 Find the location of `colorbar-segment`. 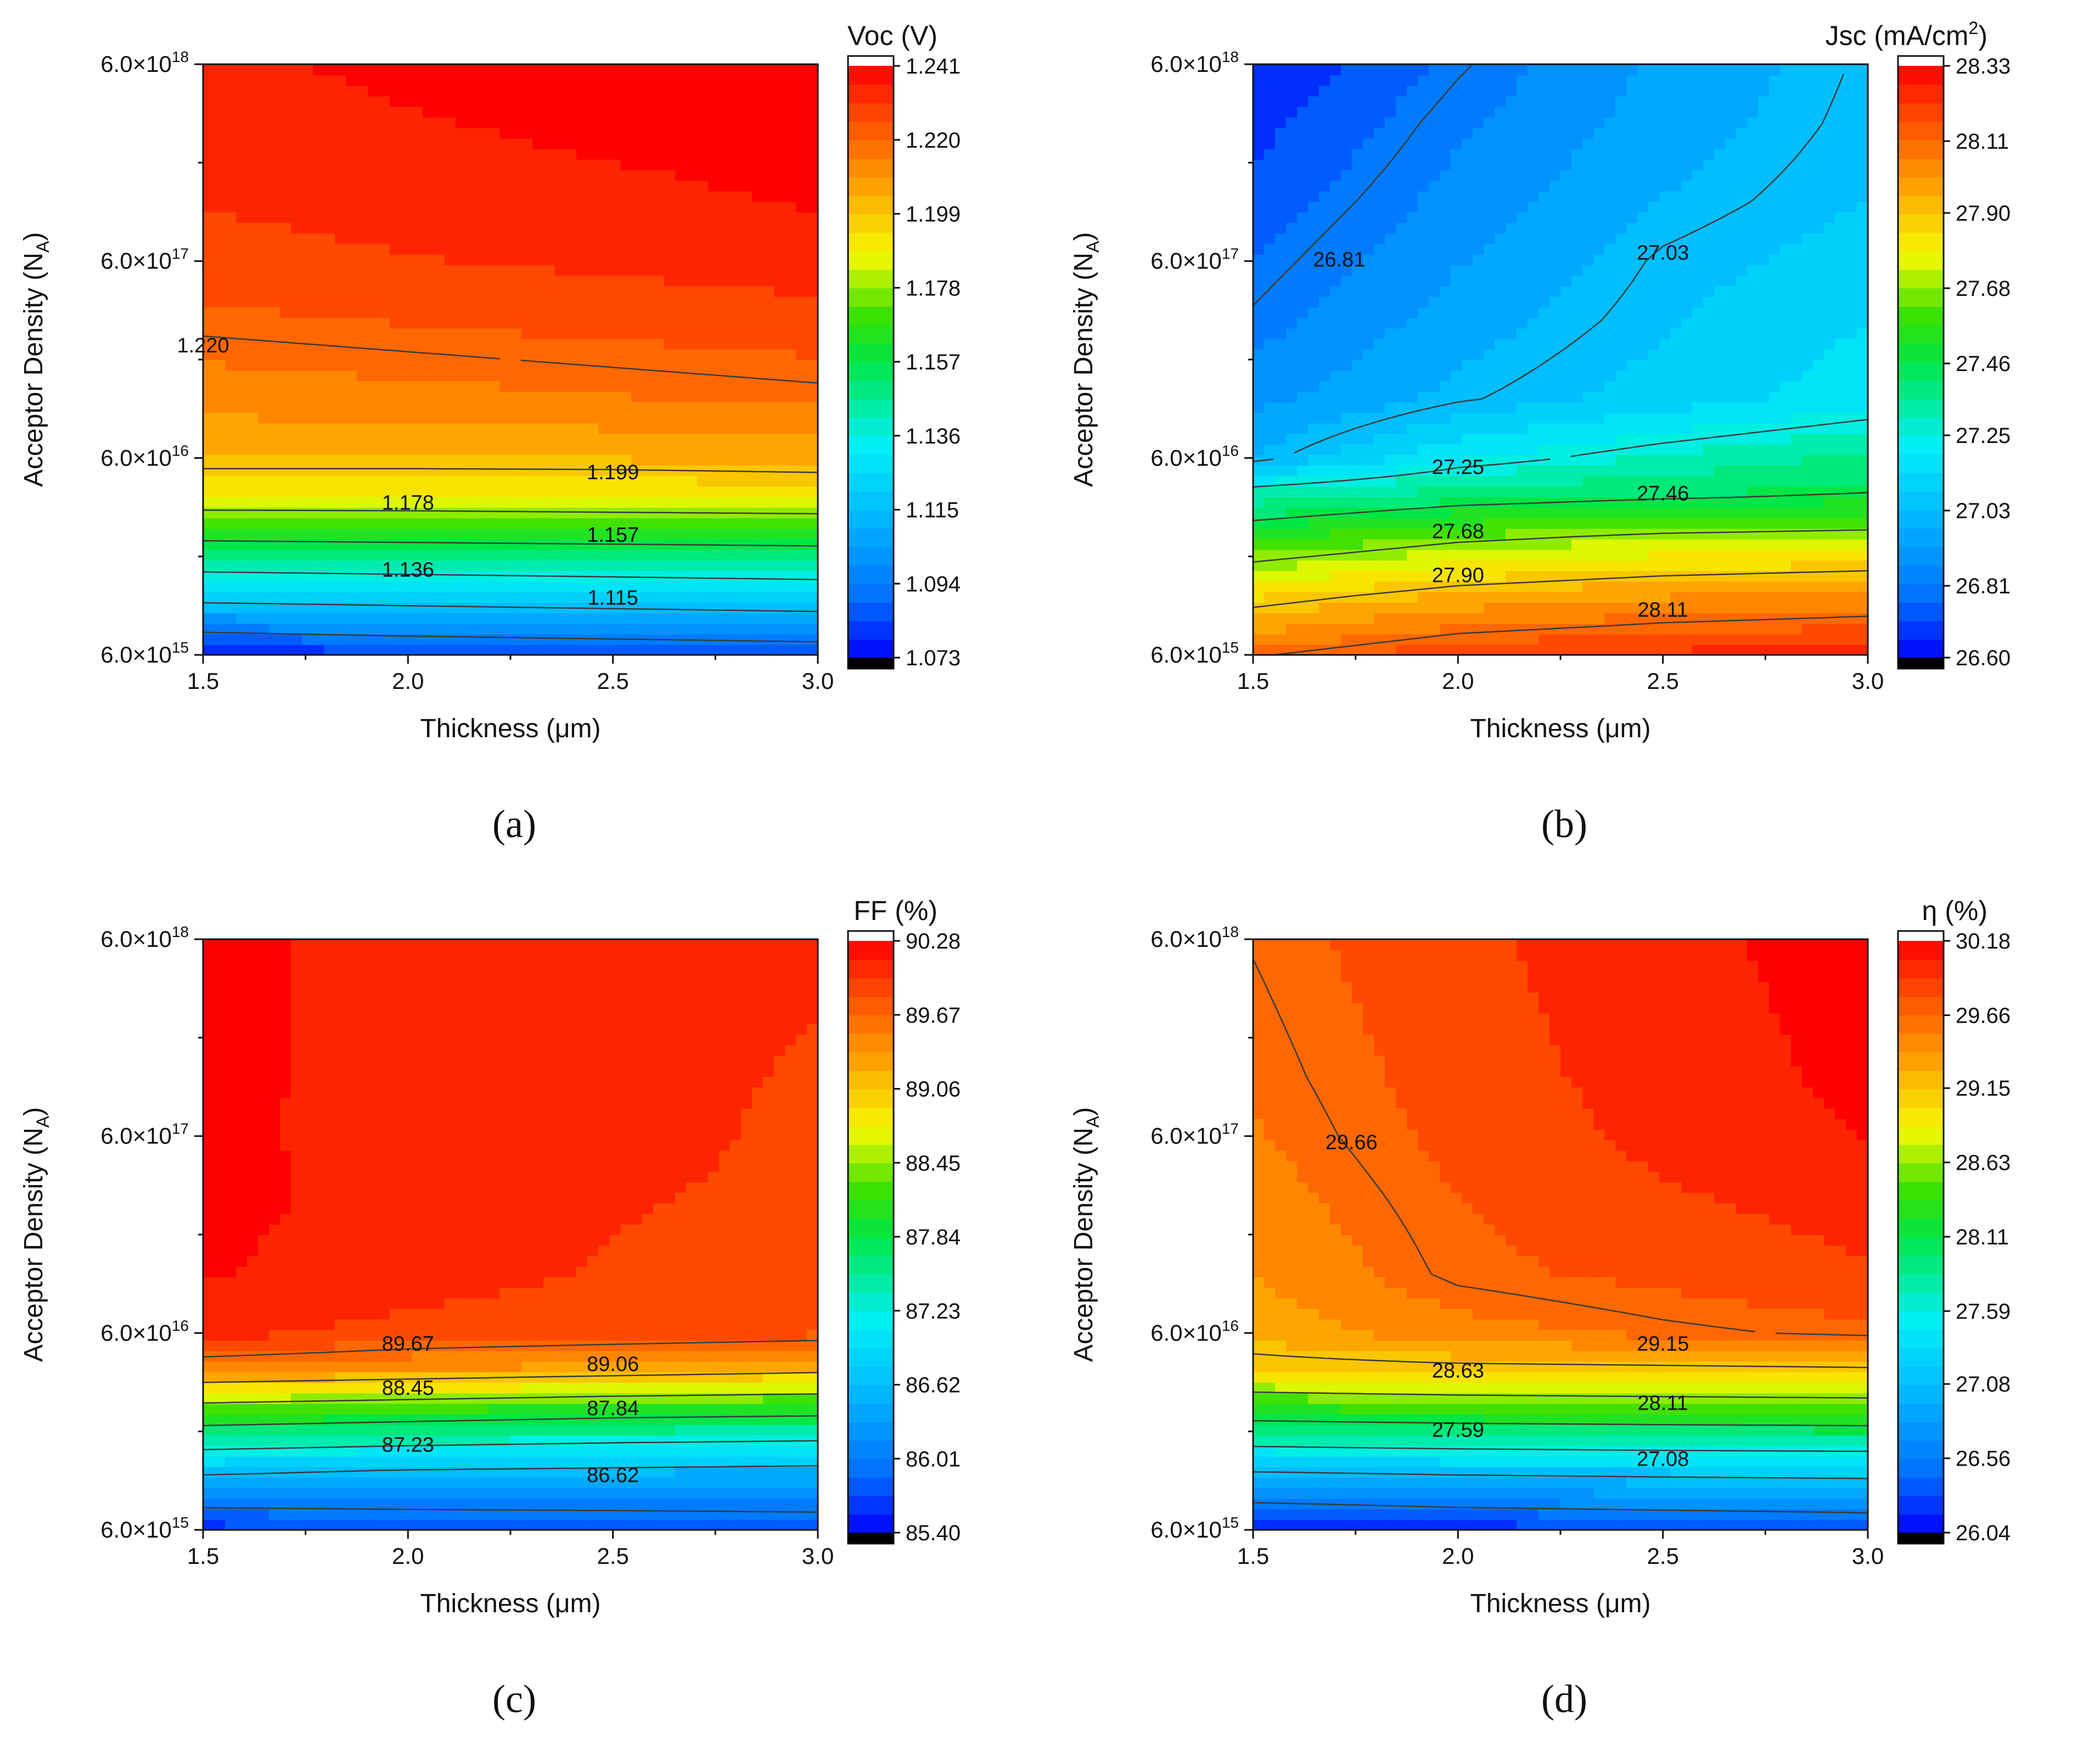

colorbar-segment is located at coordinates (871, 482).